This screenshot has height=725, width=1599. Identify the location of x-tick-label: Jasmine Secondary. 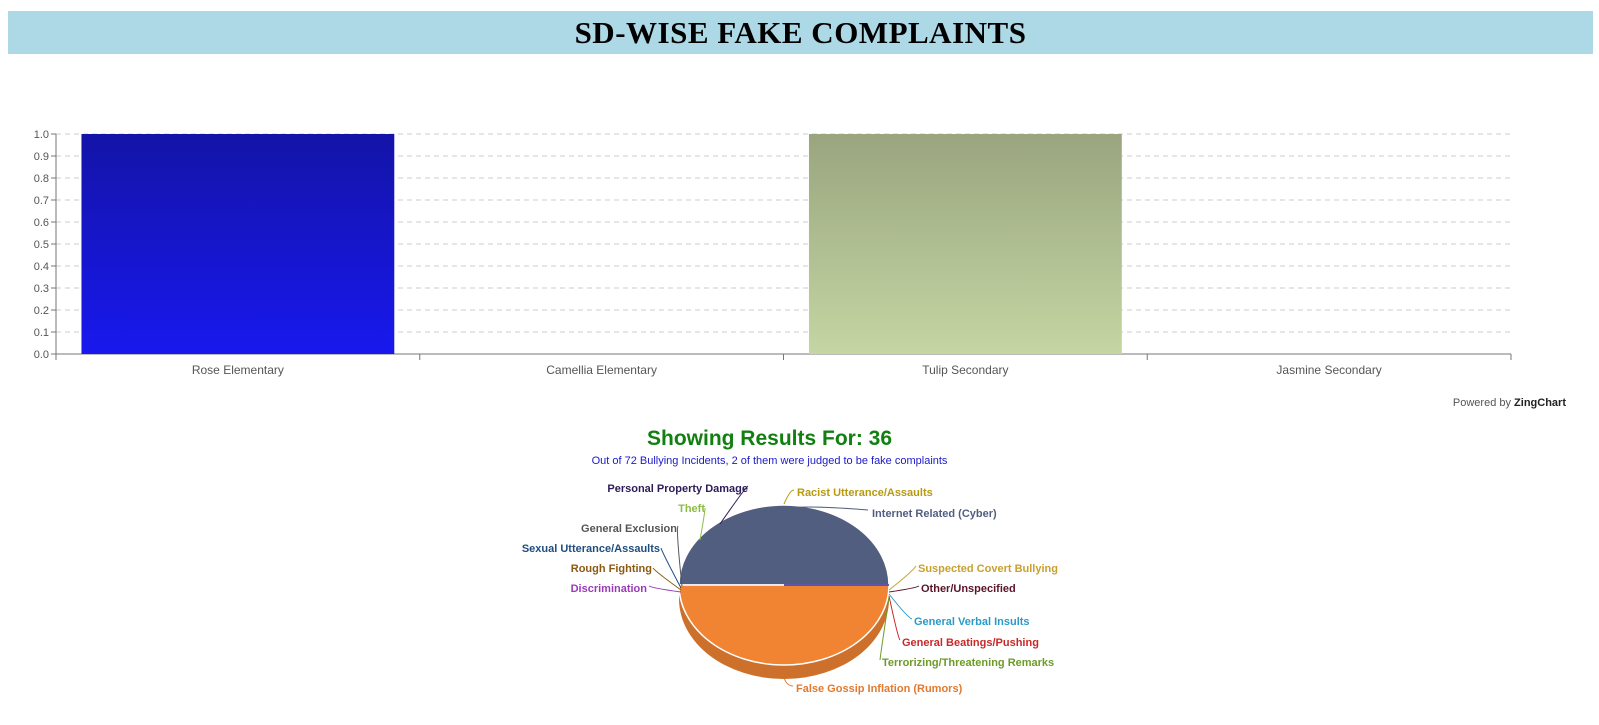
(1328, 370).